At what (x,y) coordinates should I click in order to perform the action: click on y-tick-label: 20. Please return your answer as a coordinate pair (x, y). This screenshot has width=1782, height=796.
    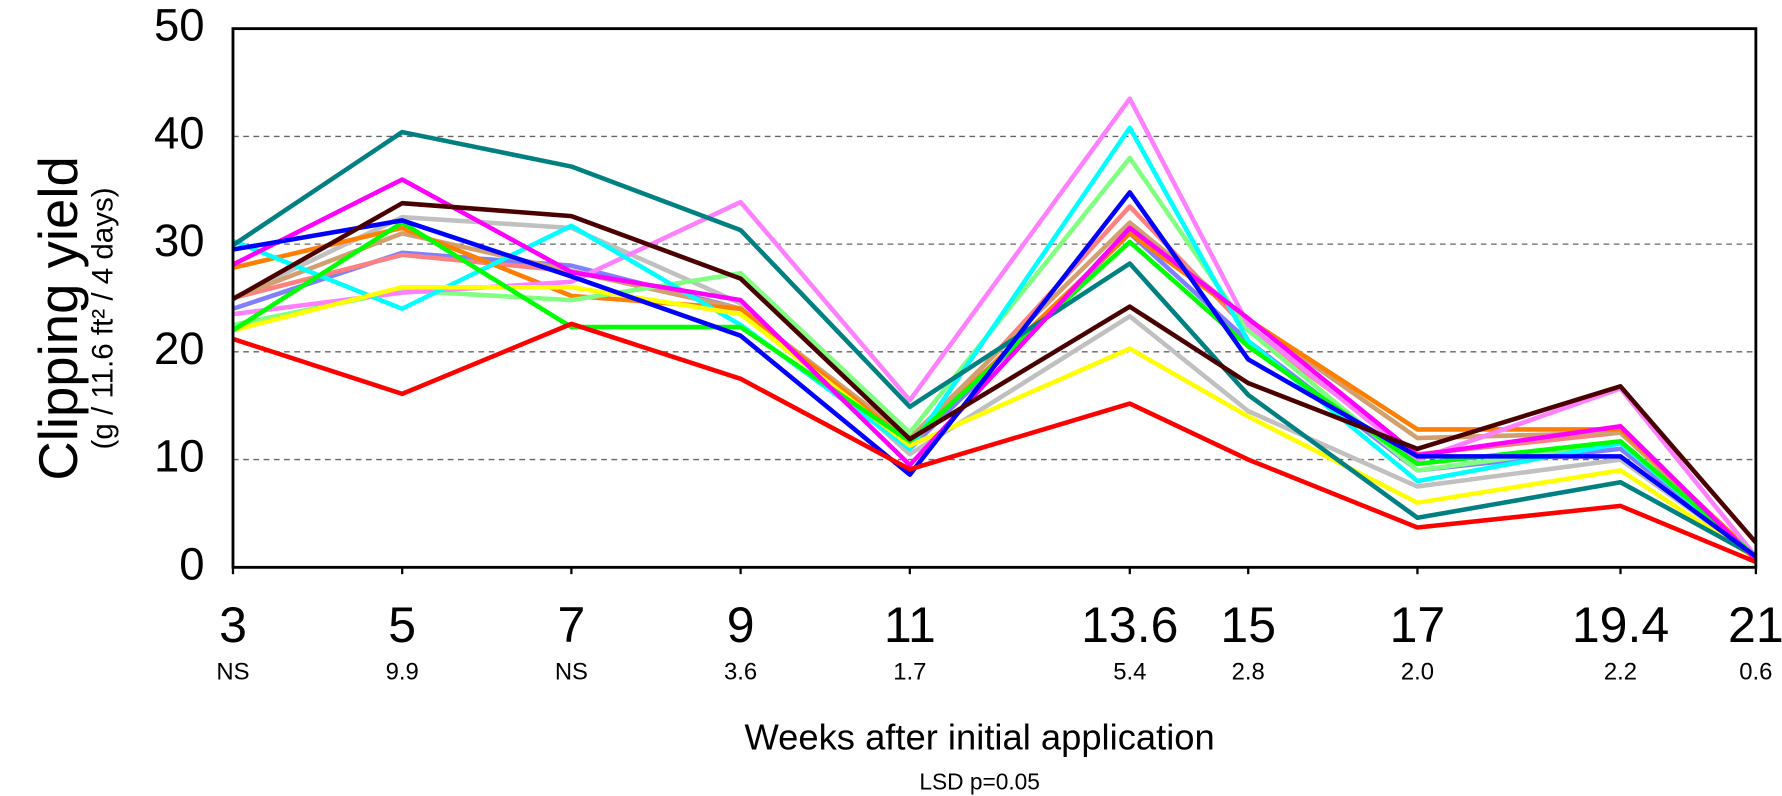
    Looking at the image, I should click on (179, 348).